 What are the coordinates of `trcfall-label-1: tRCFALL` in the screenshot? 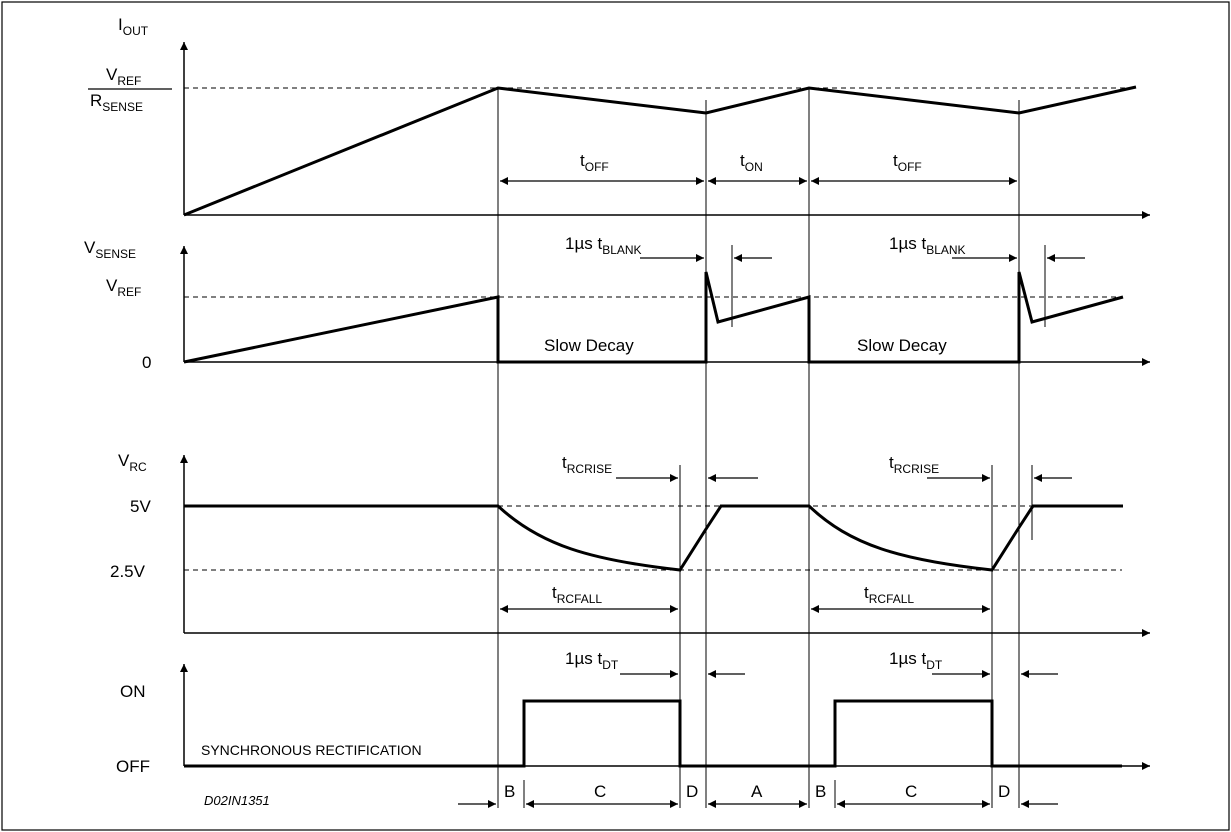 It's located at (577, 594).